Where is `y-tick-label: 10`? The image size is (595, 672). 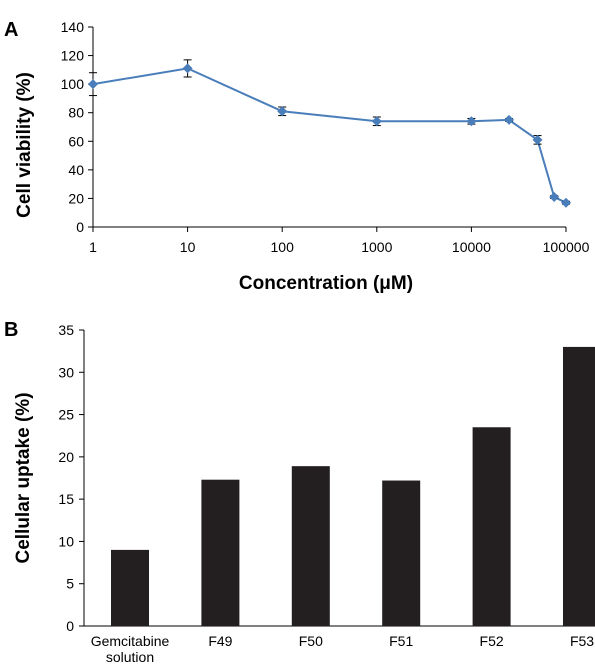
y-tick-label: 10 is located at coordinates (66, 541).